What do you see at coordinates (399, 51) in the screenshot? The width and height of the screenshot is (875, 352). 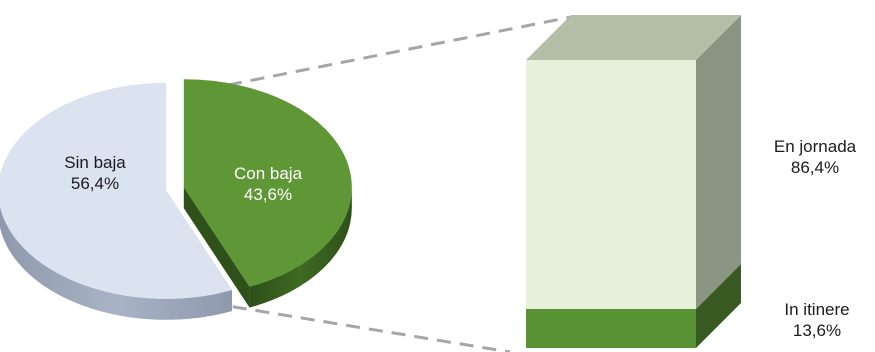 I see `connector-line-top` at bounding box center [399, 51].